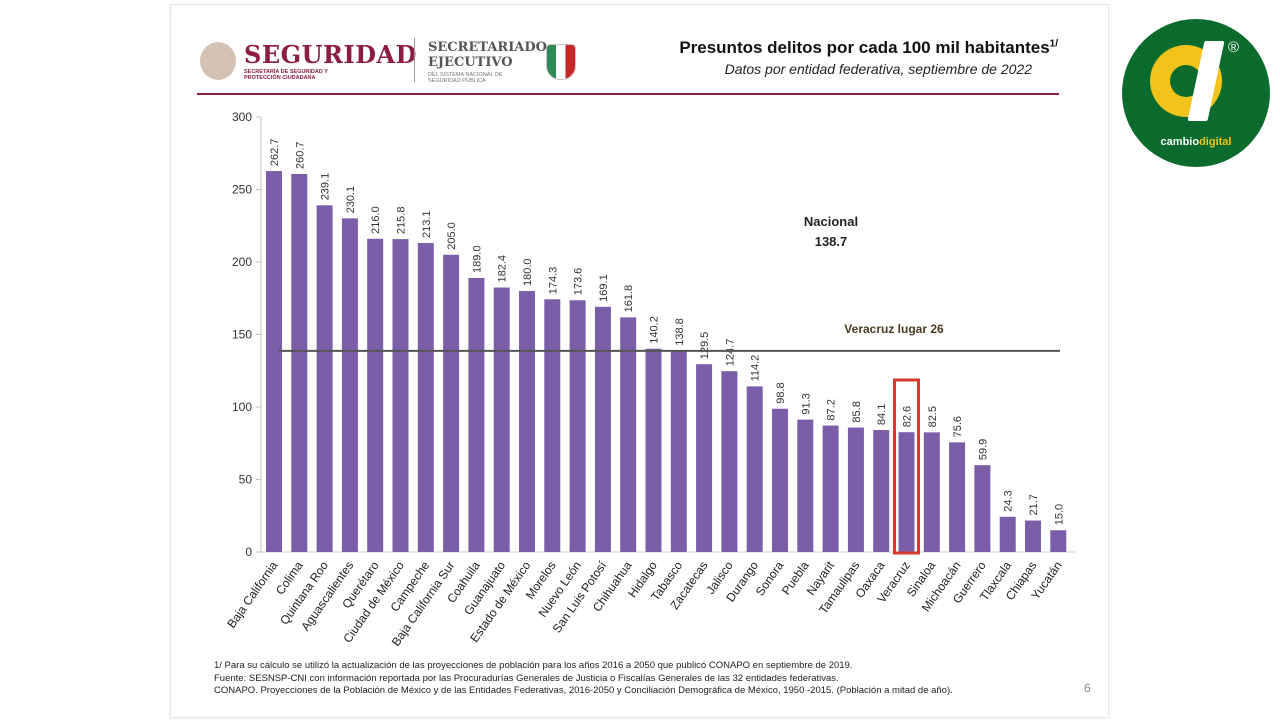 This screenshot has height=720, width=1280. Describe the element at coordinates (604, 288) in the screenshot. I see `bar-value-label: 169.1` at that location.